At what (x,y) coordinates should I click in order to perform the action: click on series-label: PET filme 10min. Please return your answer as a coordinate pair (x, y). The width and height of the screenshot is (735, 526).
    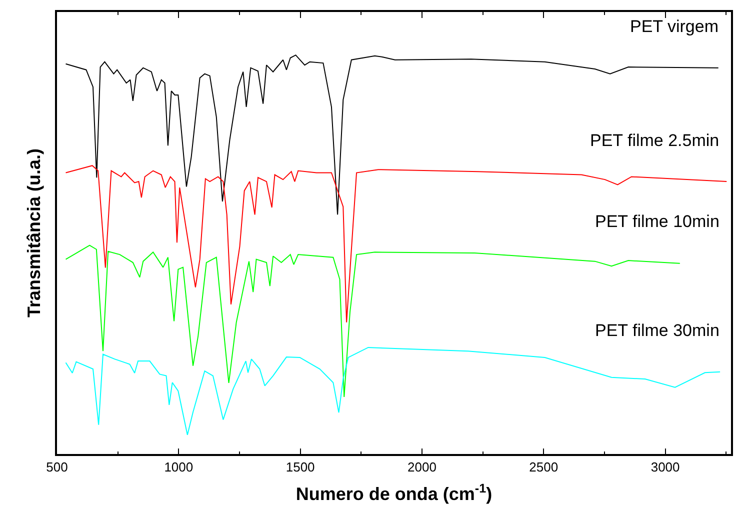
    Looking at the image, I should click on (657, 221).